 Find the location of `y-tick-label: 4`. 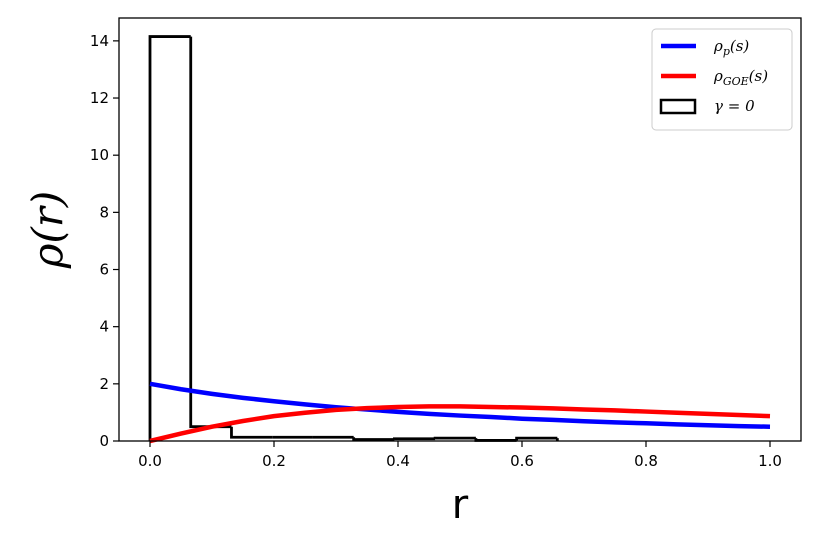

y-tick-label: 4 is located at coordinates (104, 327).